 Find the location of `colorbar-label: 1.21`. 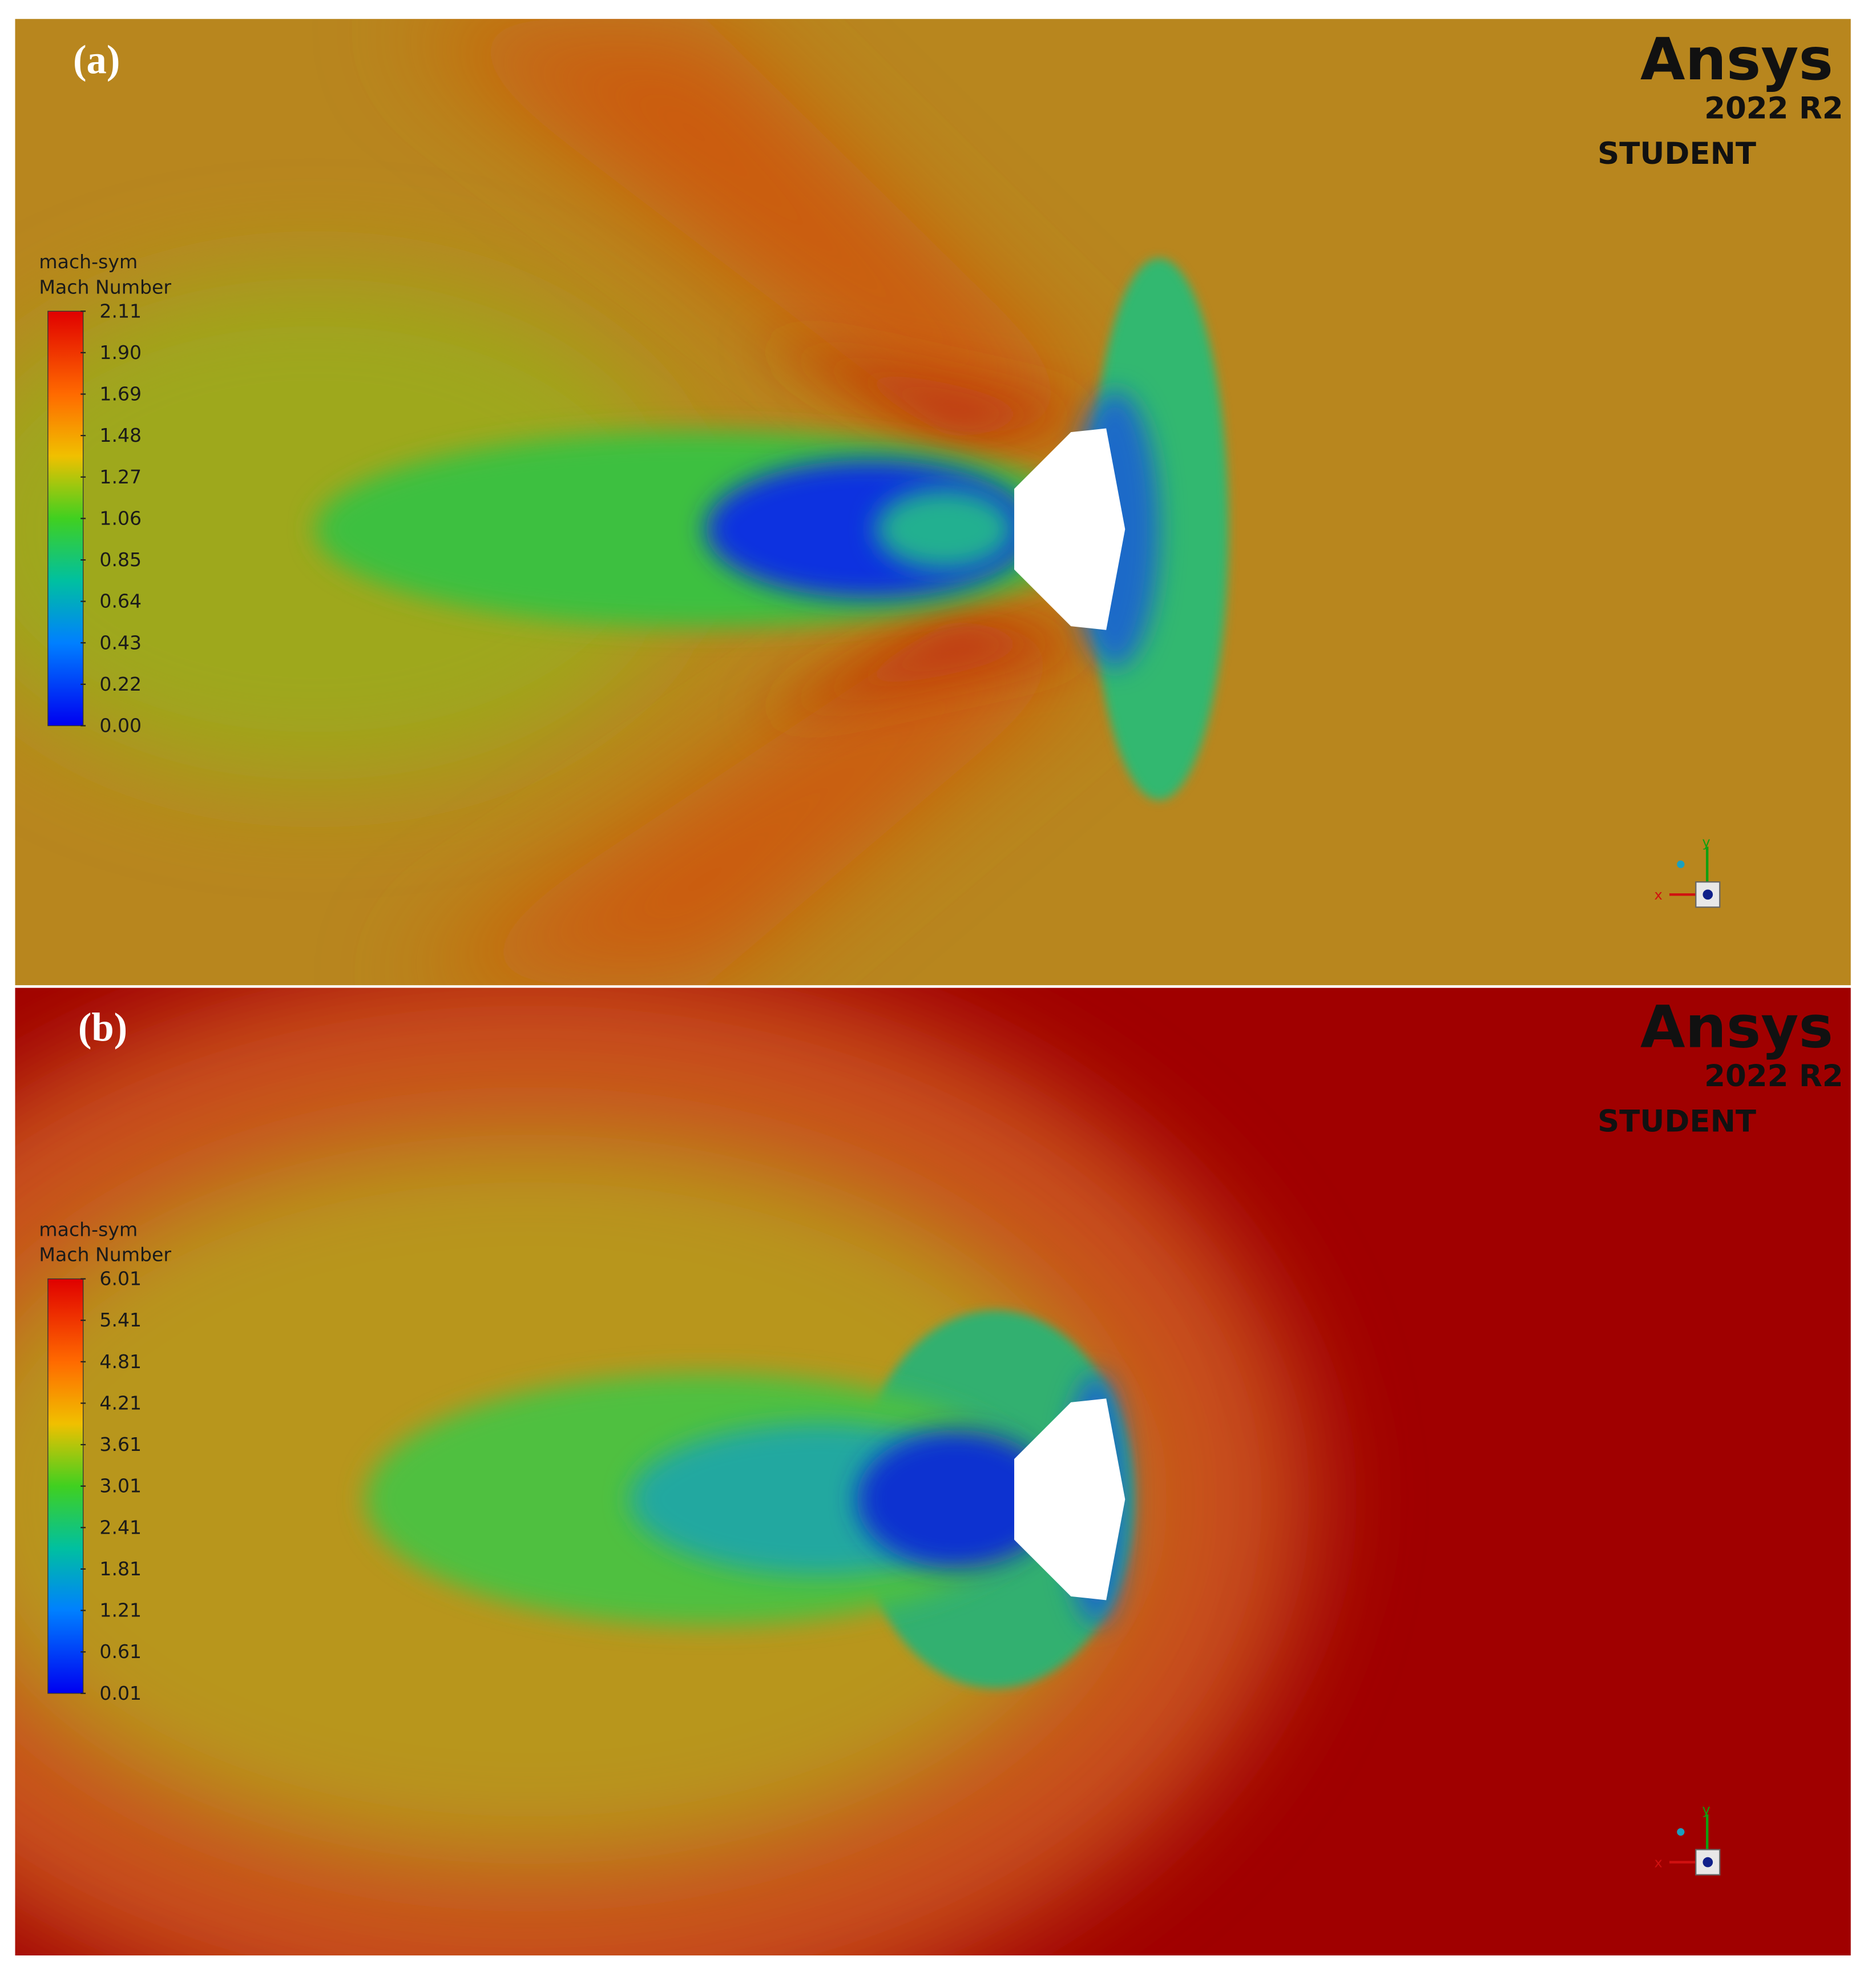

colorbar-label: 1.21 is located at coordinates (120, 1611).